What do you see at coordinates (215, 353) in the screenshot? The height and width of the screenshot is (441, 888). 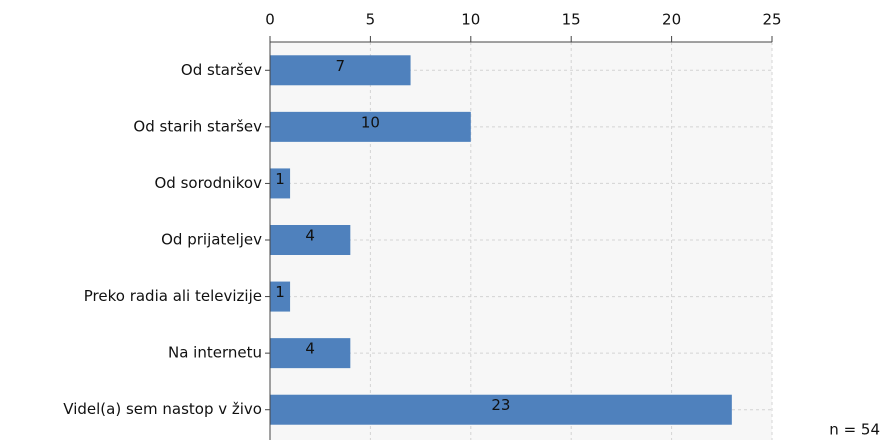 I see `y-tick-label: Na internetu` at bounding box center [215, 353].